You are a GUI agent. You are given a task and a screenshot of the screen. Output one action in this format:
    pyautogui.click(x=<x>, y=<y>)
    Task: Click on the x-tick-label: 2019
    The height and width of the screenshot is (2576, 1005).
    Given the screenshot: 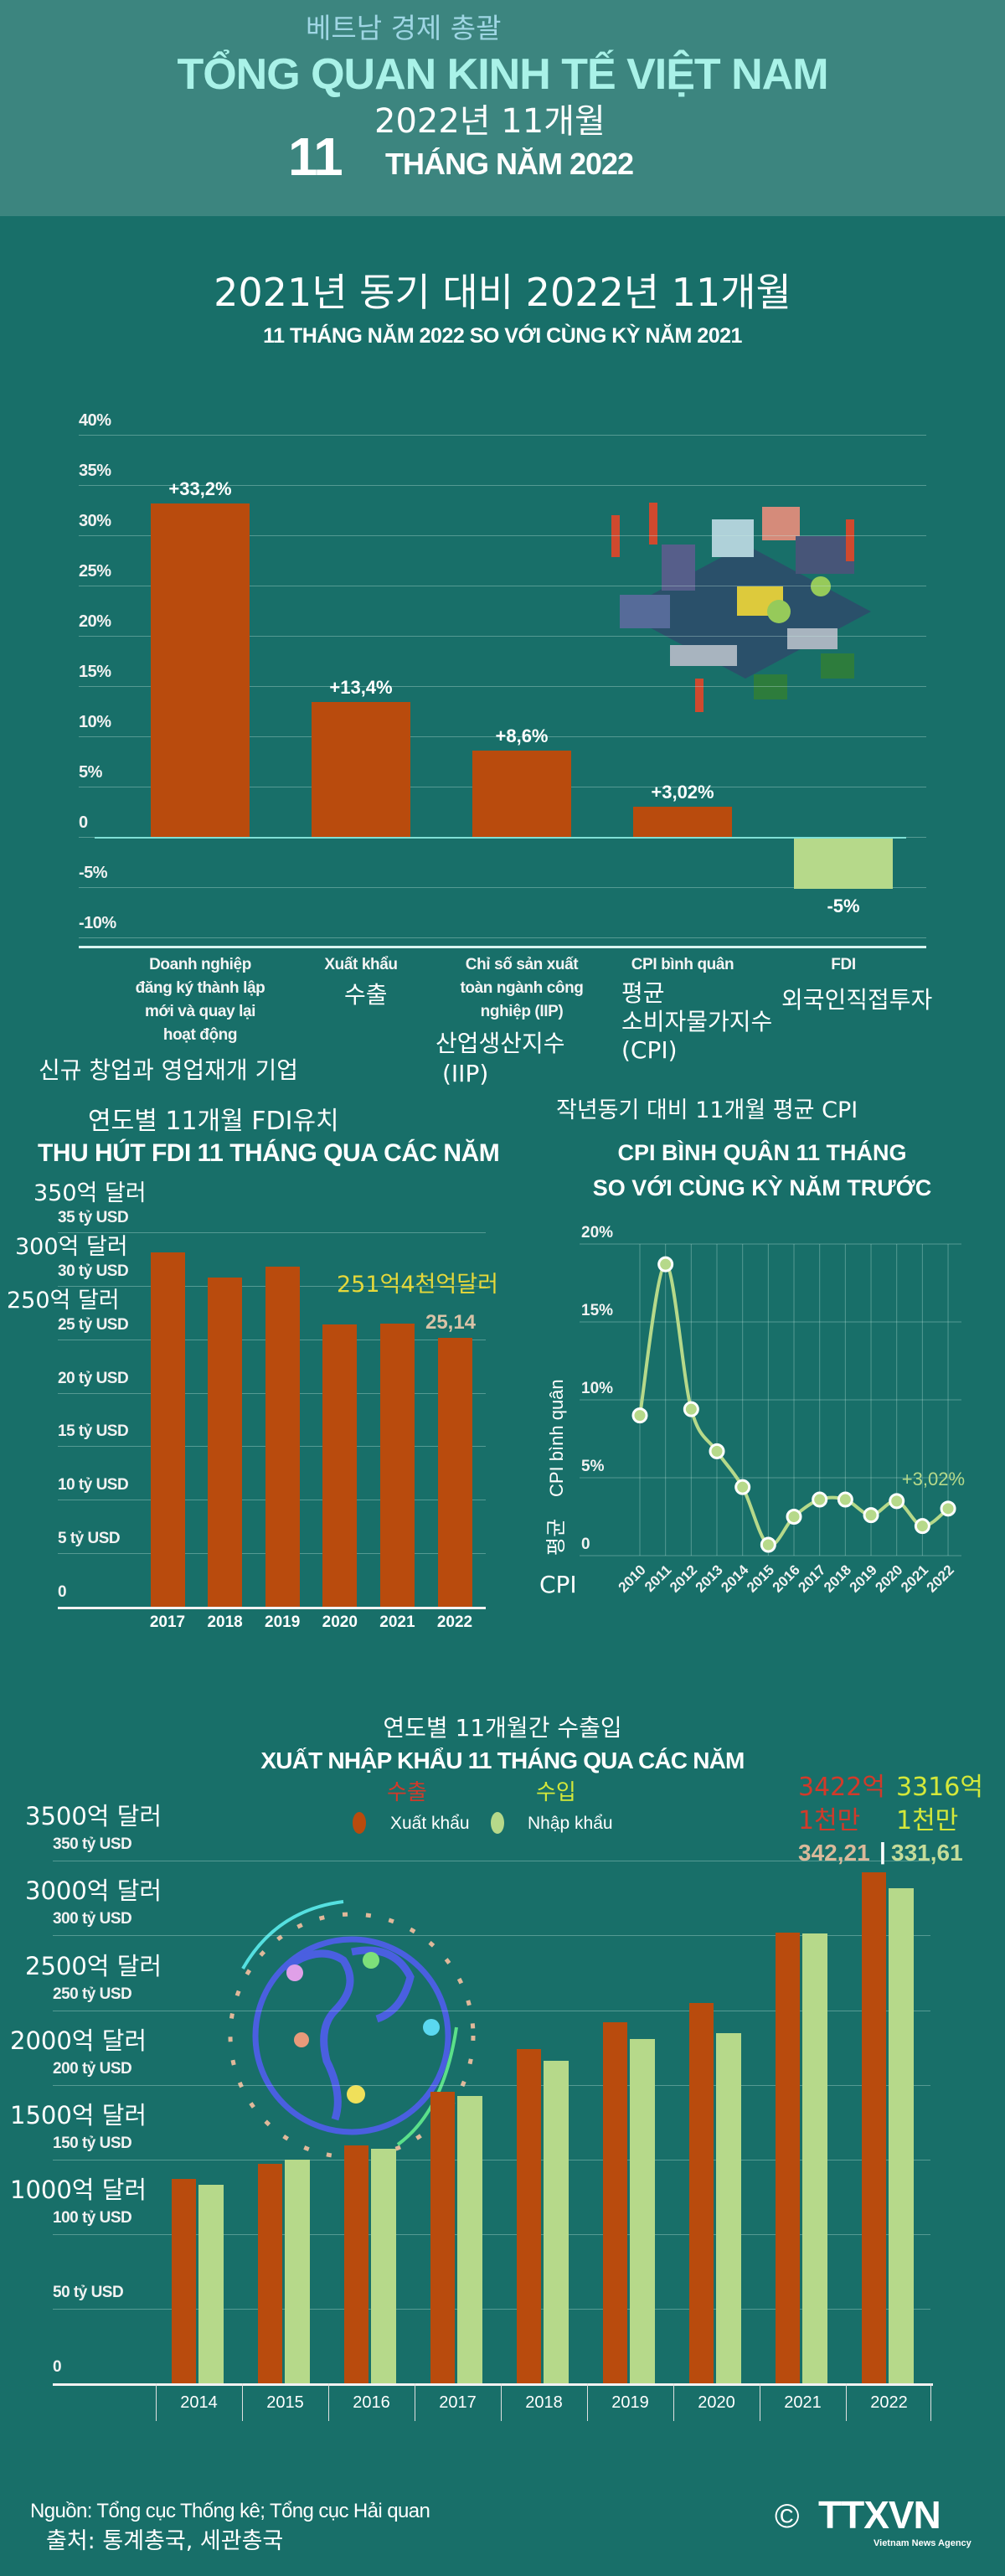 What is the action you would take?
    pyautogui.click(x=630, y=2402)
    